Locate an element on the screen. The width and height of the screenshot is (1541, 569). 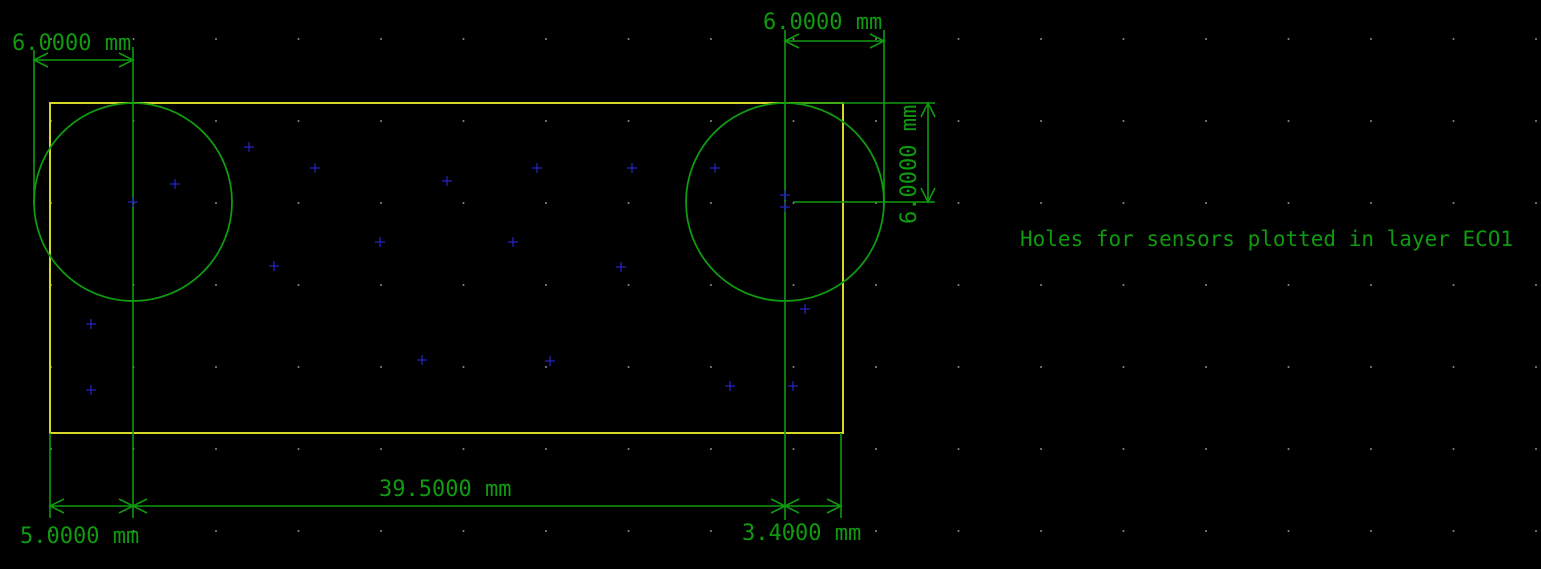
dim-bottom-right-label: 3.4000 mm is located at coordinates (801, 533).